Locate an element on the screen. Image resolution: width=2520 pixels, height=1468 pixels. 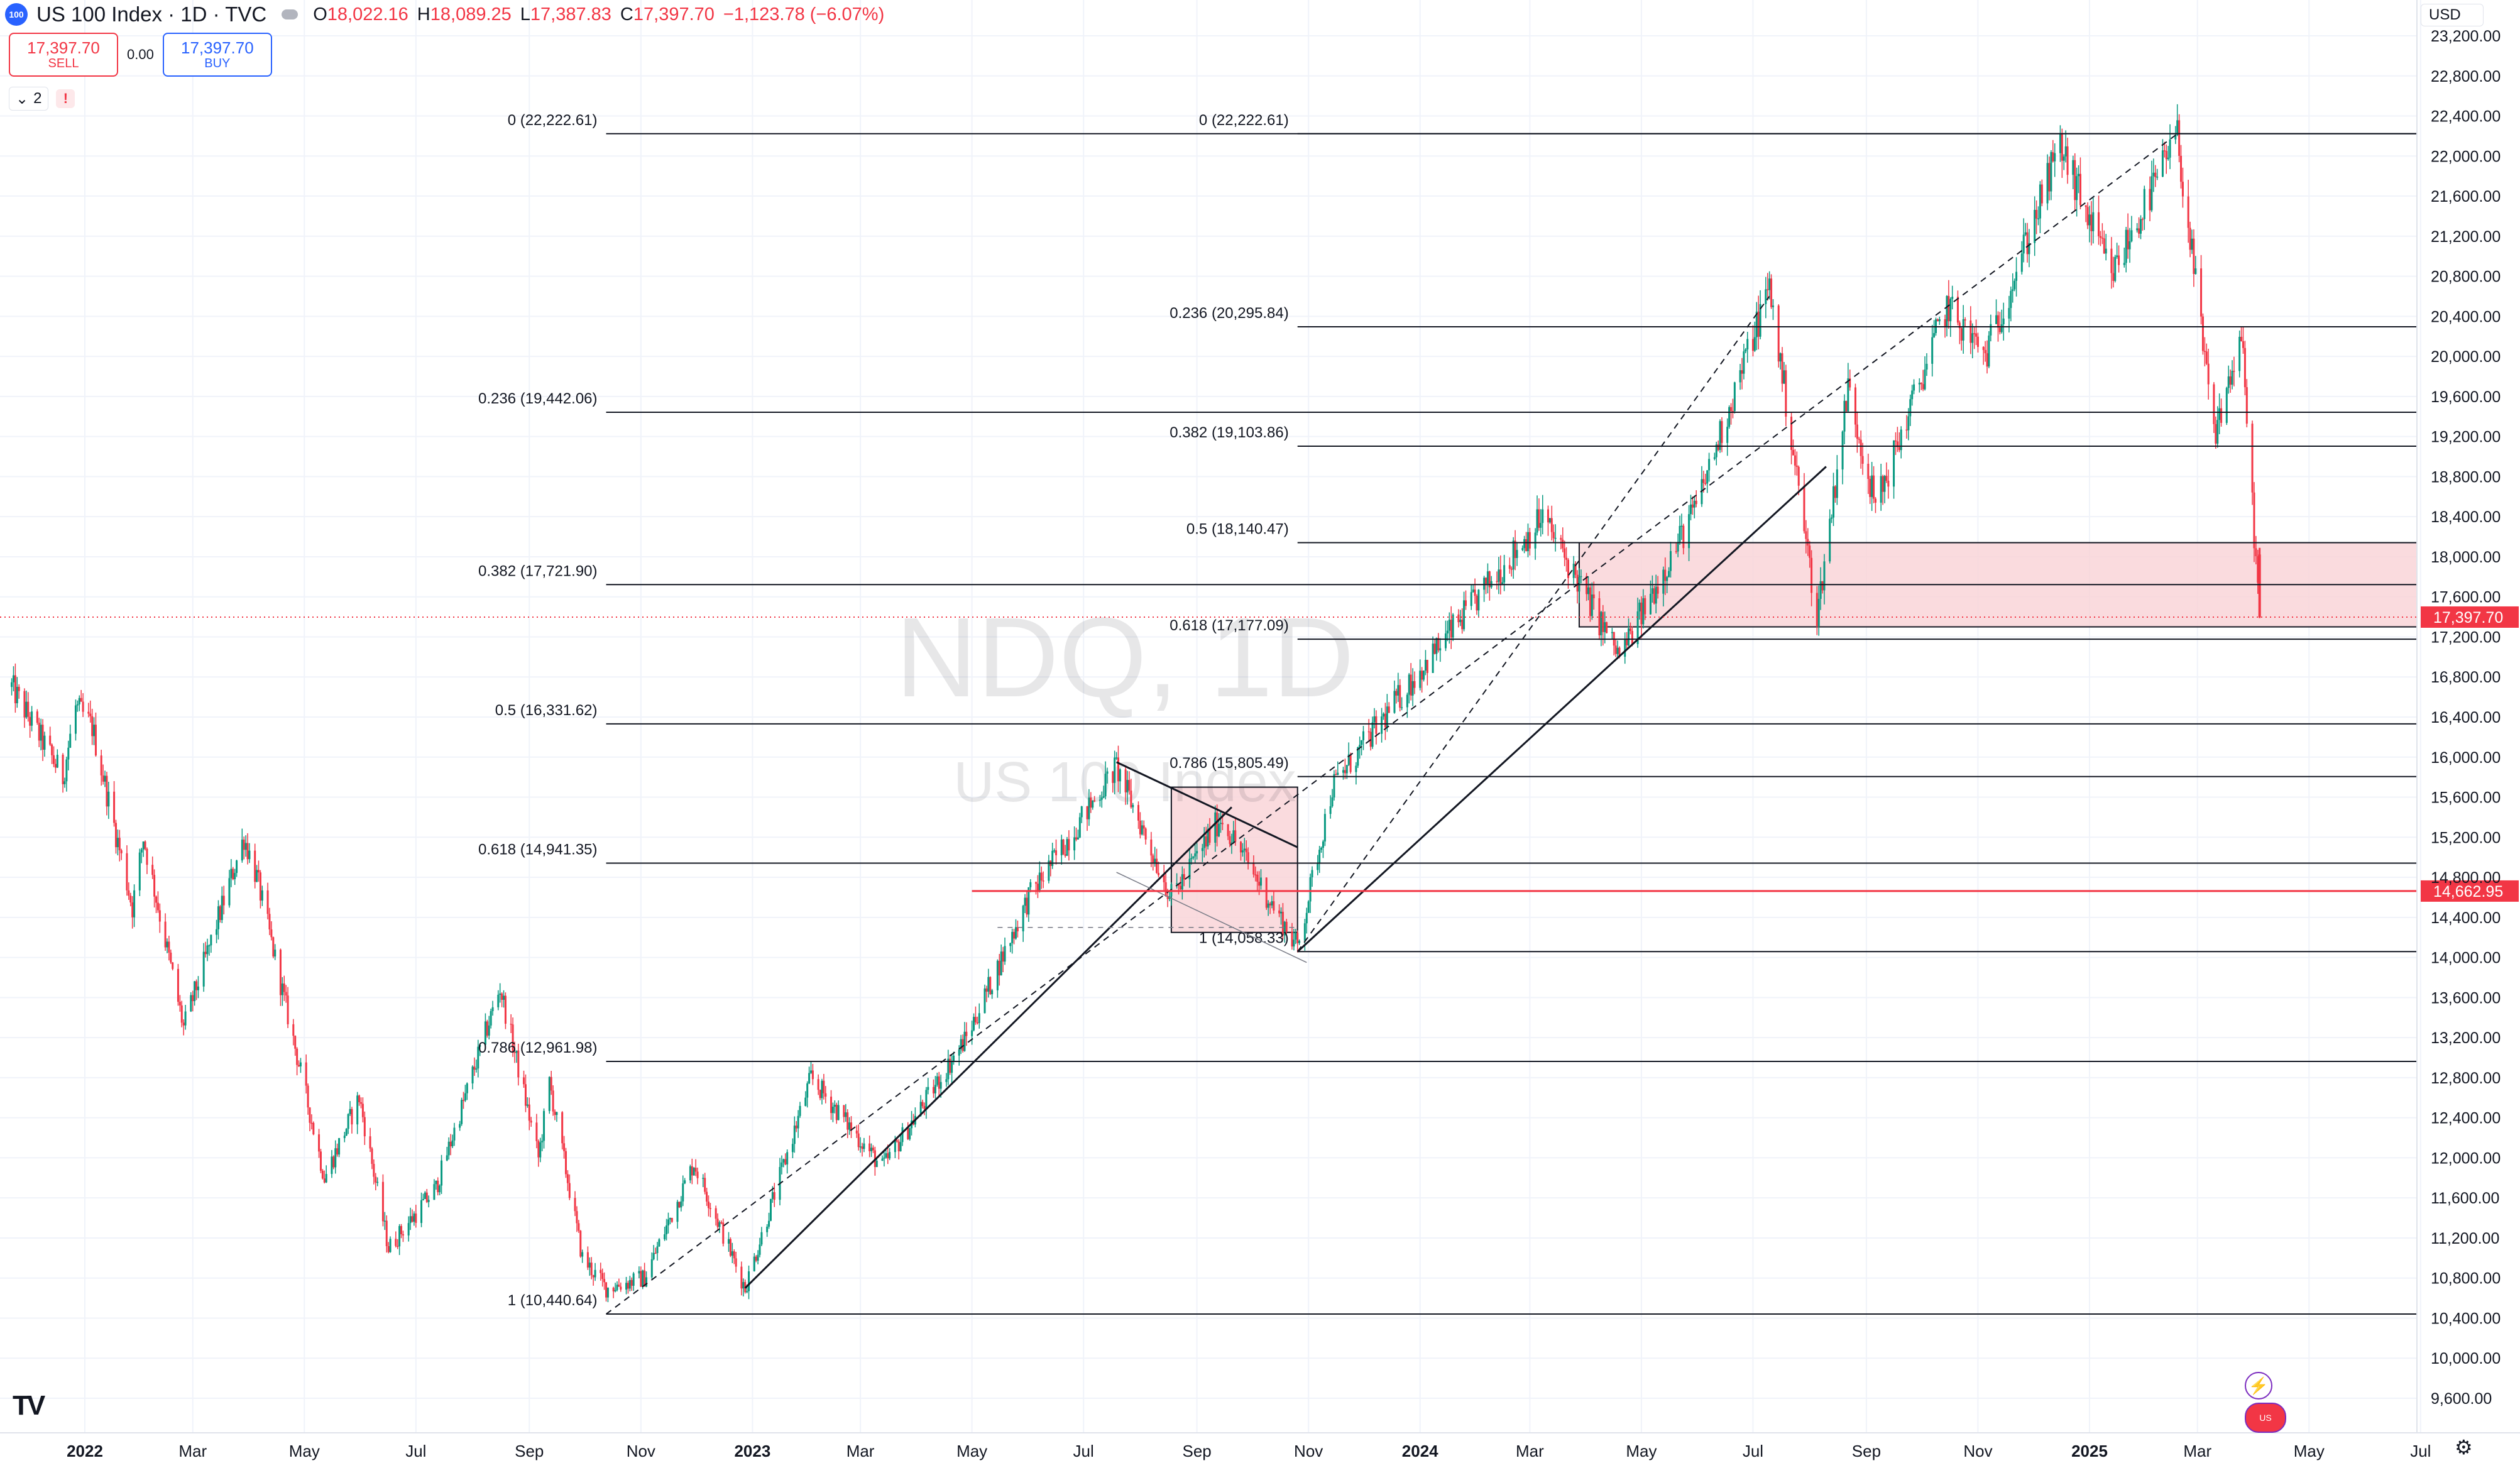
time-tick-label: Mar is located at coordinates (192, 1451).